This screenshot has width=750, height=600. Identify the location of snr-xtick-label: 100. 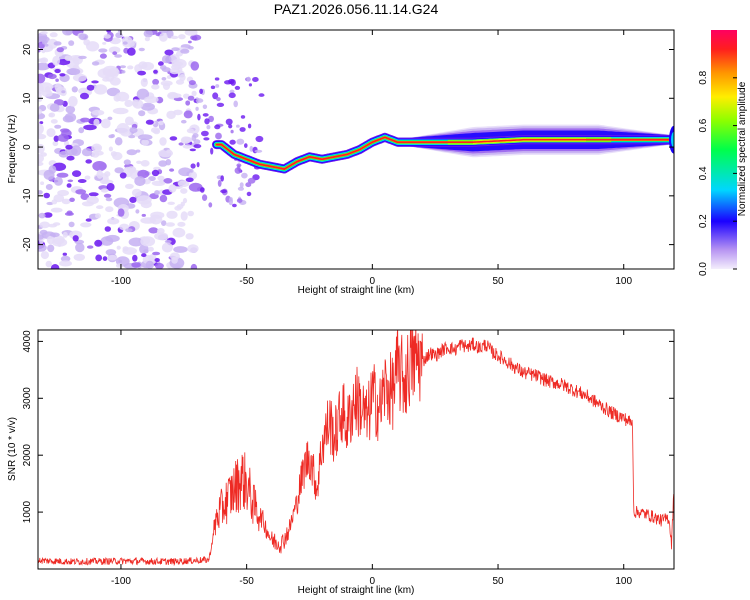
(623, 581).